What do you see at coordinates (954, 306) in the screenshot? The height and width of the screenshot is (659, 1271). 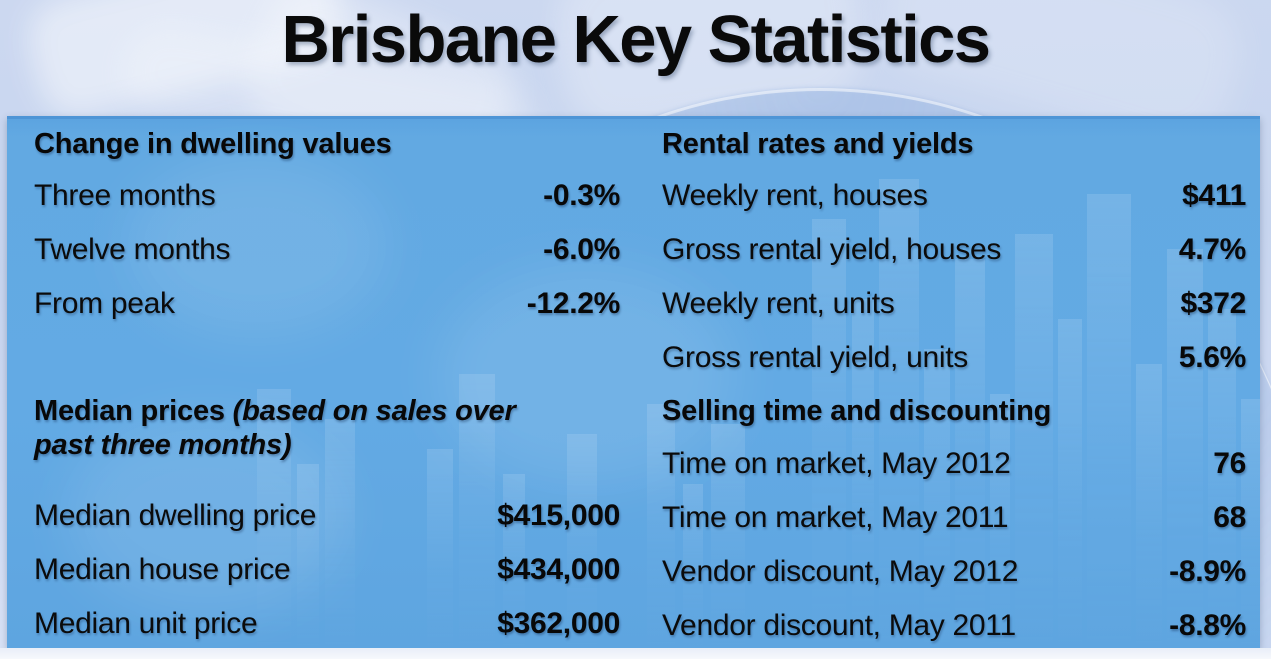 I see `table-row: Weekly rent, units $372` at bounding box center [954, 306].